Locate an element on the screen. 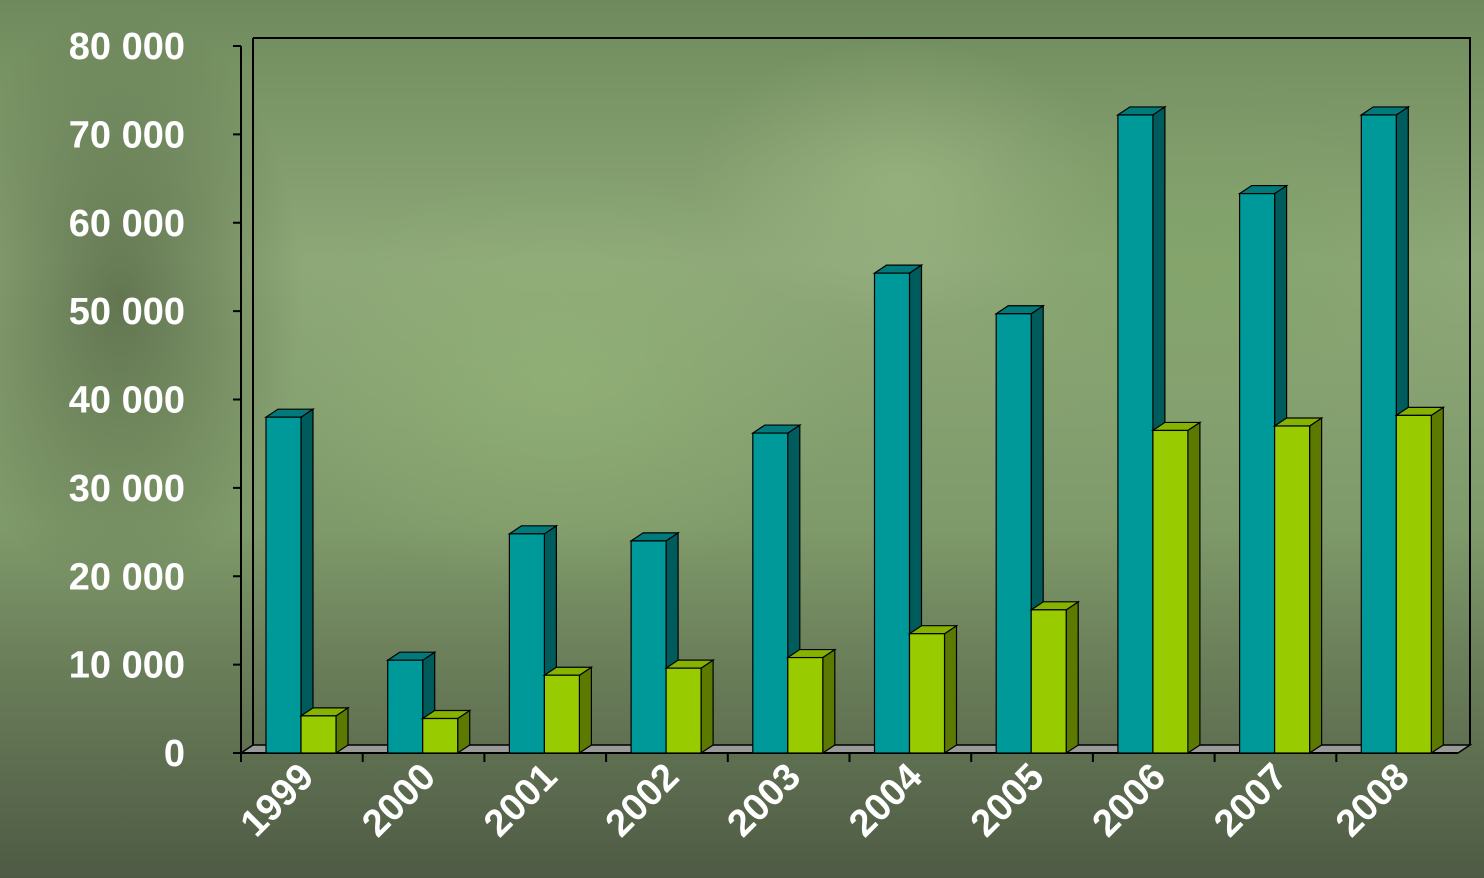 This screenshot has width=1484, height=878. bar-series-2-2008 is located at coordinates (1420, 580).